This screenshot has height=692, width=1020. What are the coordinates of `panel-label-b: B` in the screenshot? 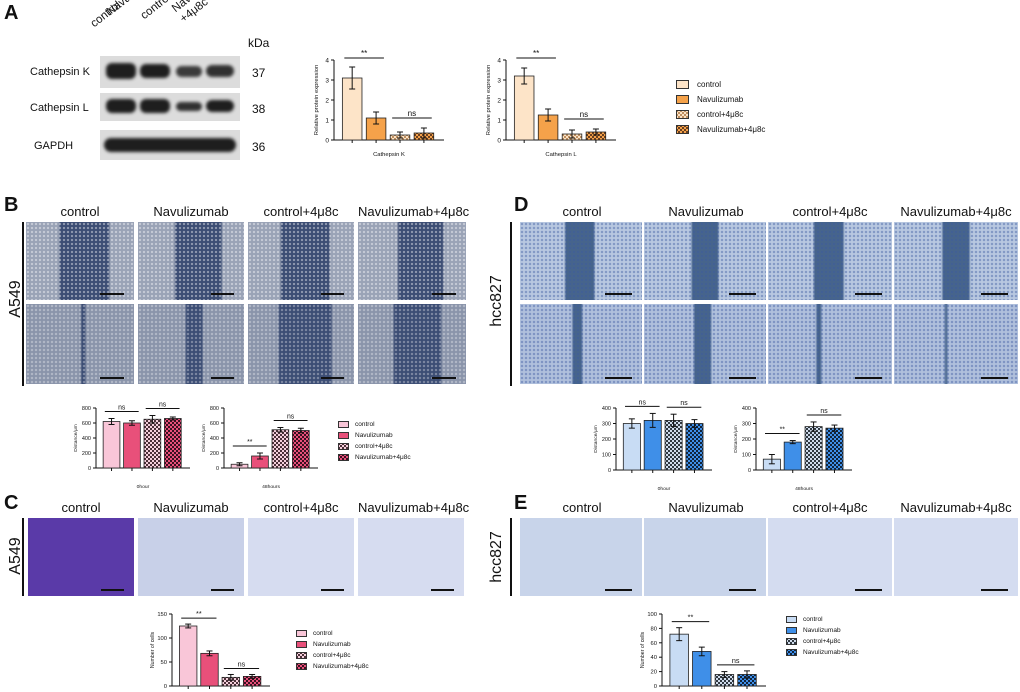 It's located at (11, 205).